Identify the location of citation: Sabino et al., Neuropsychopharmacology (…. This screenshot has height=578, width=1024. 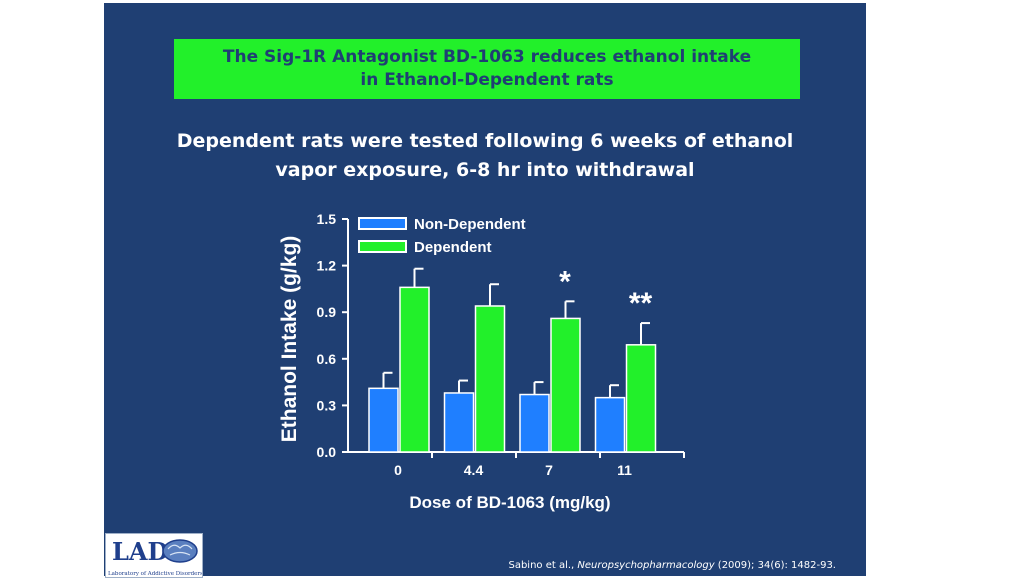
(672, 565).